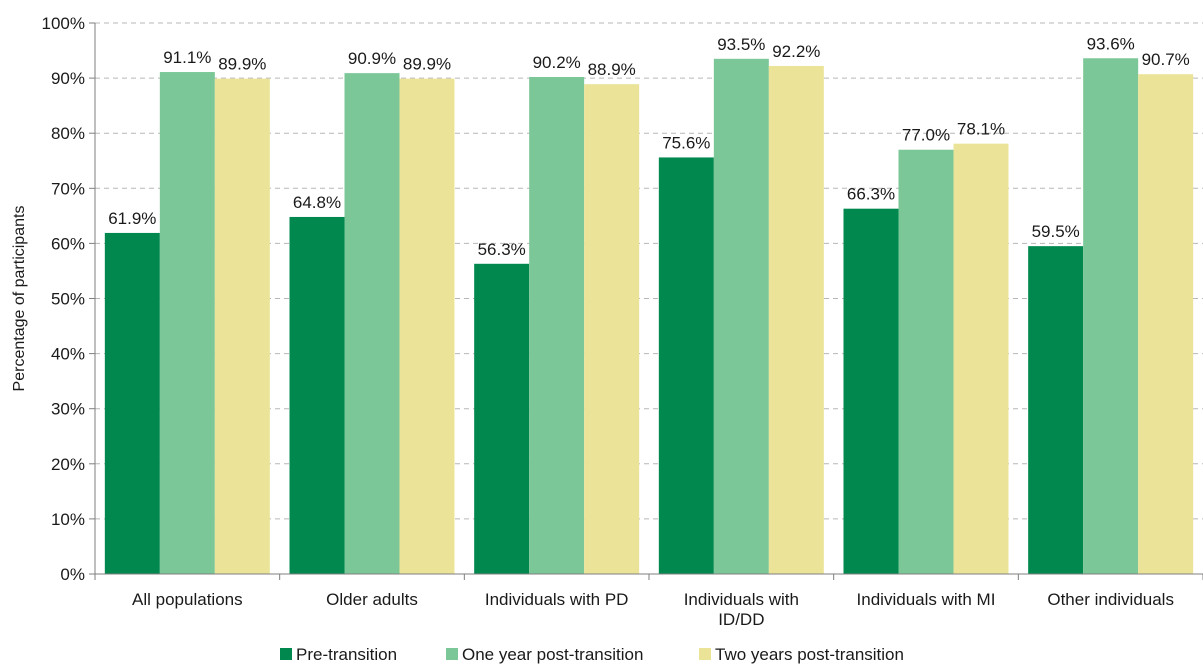 The height and width of the screenshot is (670, 1203). Describe the element at coordinates (981, 129) in the screenshot. I see `data-label: 78.1%` at that location.